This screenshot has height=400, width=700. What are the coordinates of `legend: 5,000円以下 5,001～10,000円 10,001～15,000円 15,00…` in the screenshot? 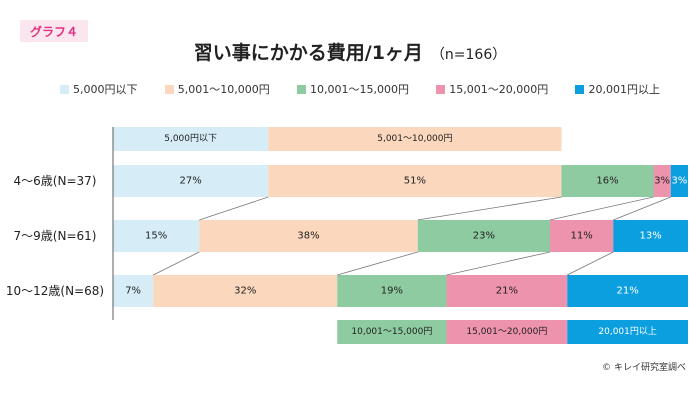 It's located at (360, 89).